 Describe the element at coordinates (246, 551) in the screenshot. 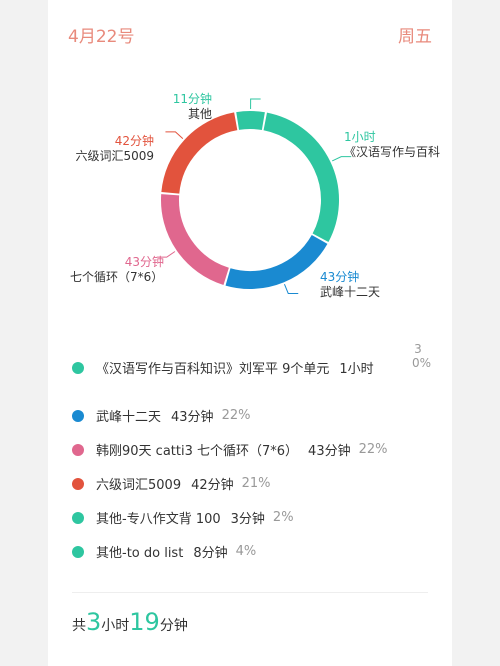

I see `legend-percent: 4%` at that location.